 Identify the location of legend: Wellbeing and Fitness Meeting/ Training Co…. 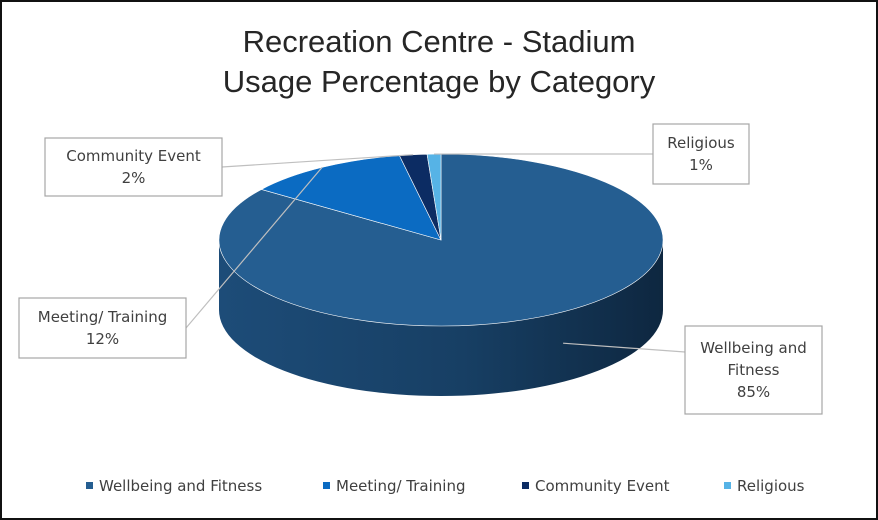
(445, 486).